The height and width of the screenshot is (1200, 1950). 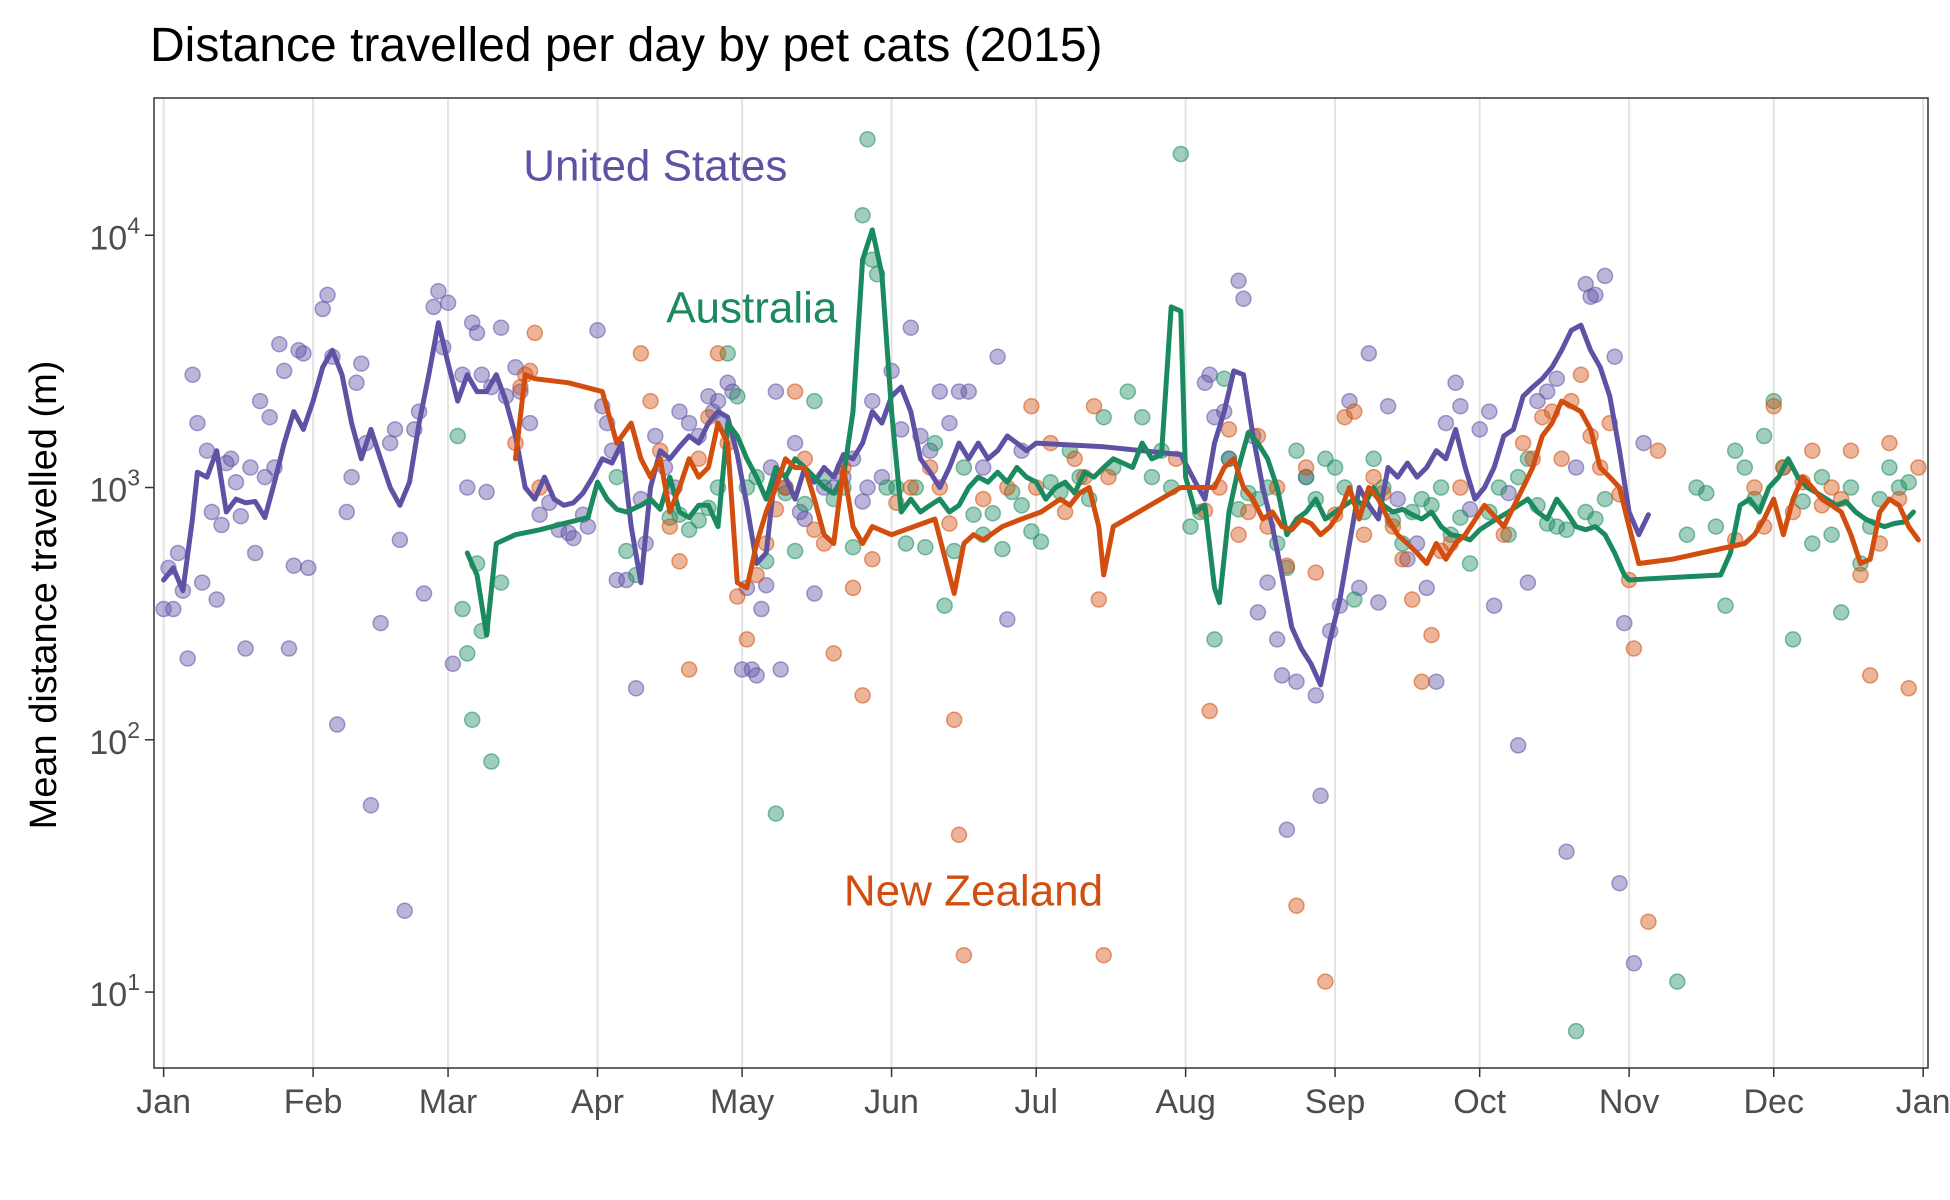 I want to click on y-tick-exponent: 4, so click(x=133, y=225).